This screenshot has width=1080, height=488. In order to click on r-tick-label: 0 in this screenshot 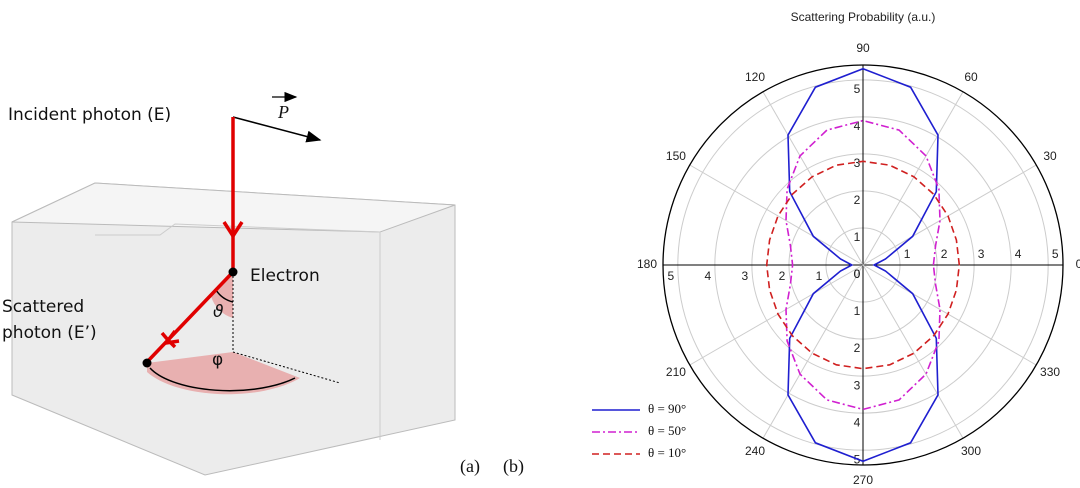, I will do `click(857, 274)`.